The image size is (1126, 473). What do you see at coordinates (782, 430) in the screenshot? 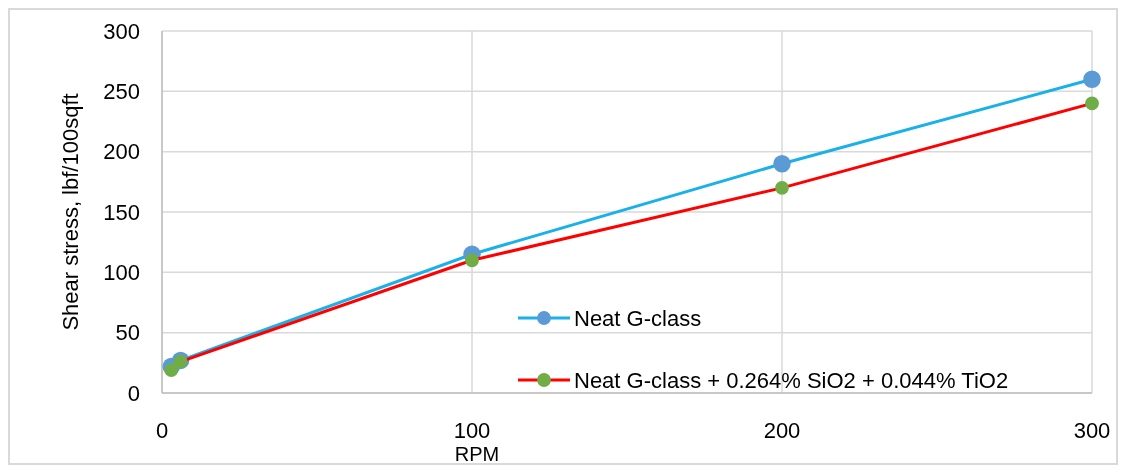
I see `x-tick-label: 200` at bounding box center [782, 430].